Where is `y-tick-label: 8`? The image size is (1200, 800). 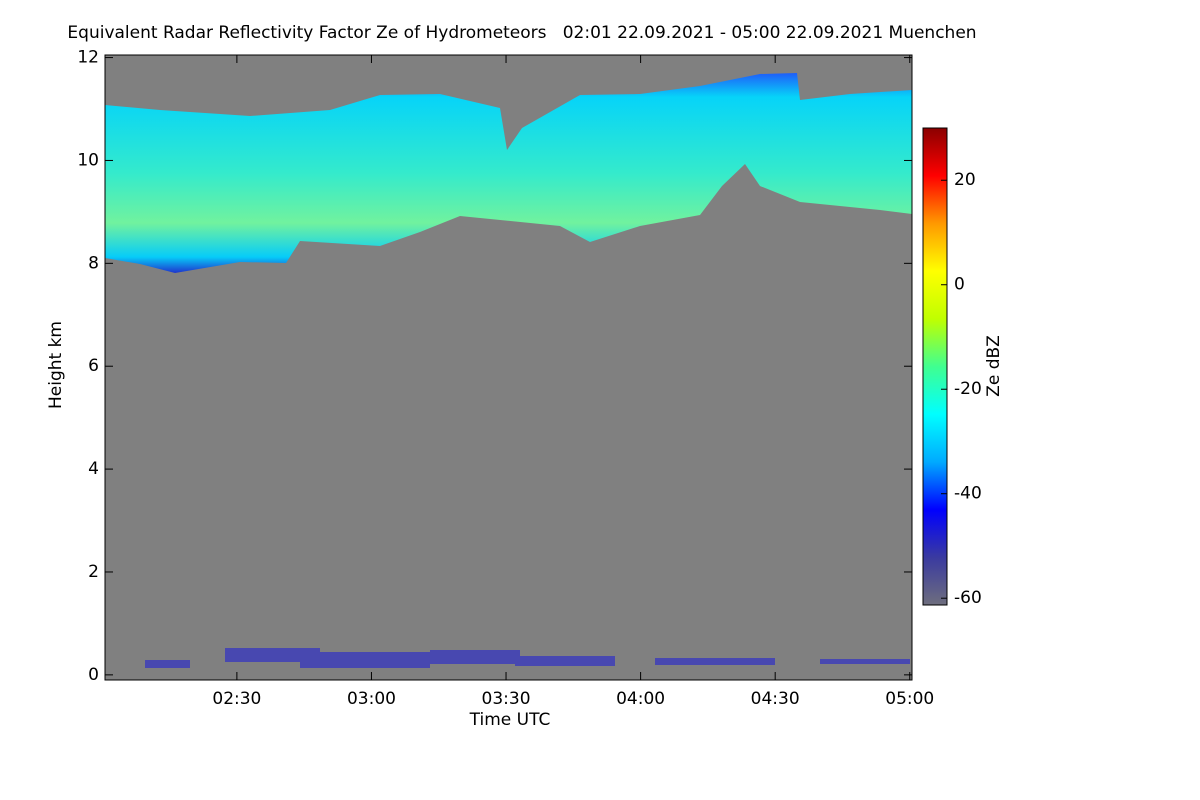 y-tick-label: 8 is located at coordinates (93, 263).